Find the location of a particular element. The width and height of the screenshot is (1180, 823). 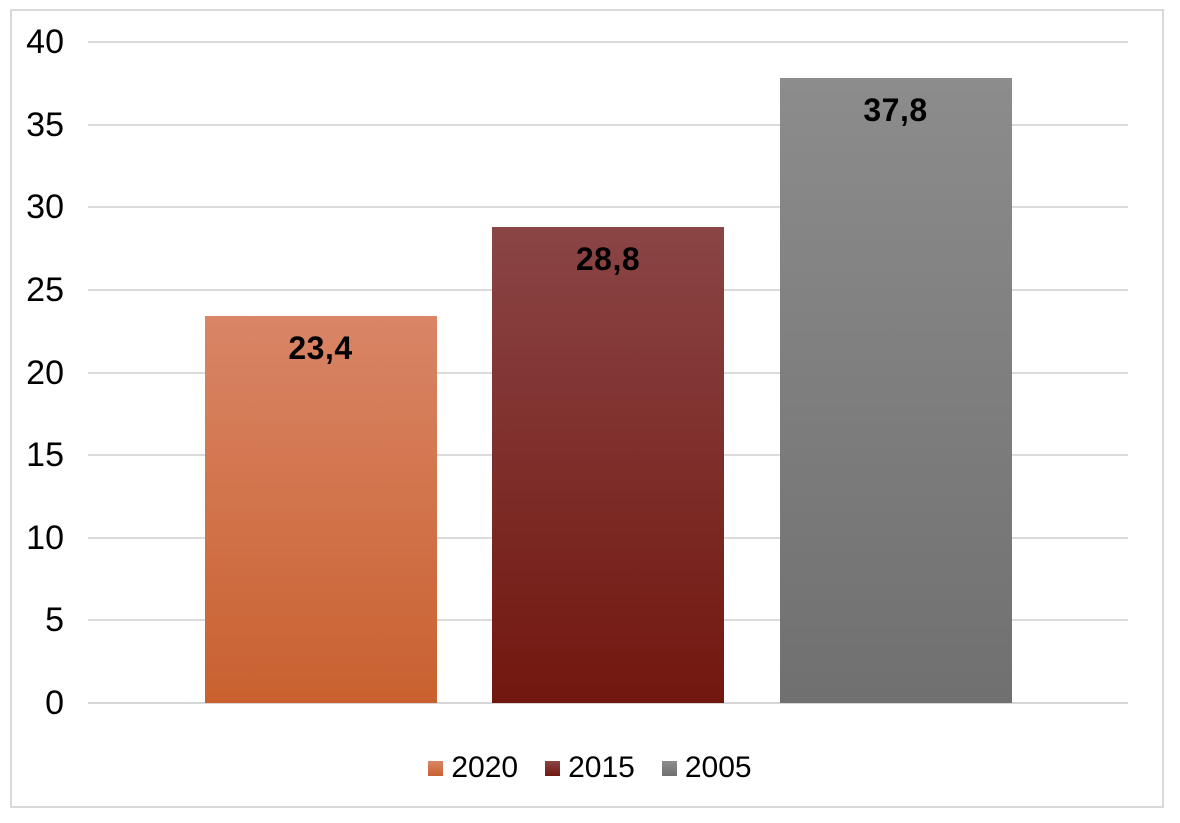

bar-2005: 37,8 is located at coordinates (895, 390).